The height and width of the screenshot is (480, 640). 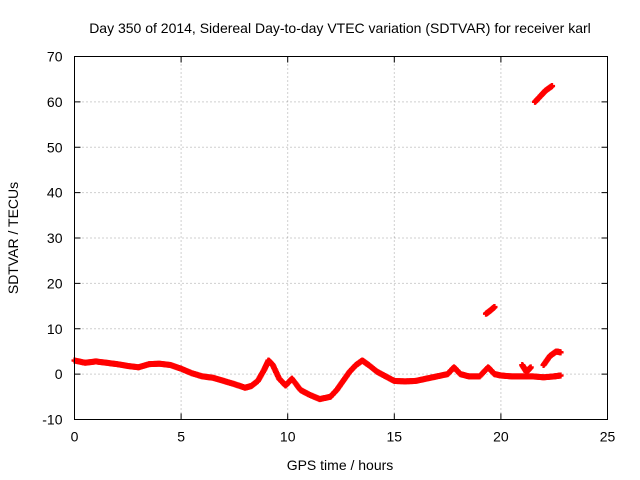 What do you see at coordinates (501, 437) in the screenshot?
I see `x-tick-label: 20` at bounding box center [501, 437].